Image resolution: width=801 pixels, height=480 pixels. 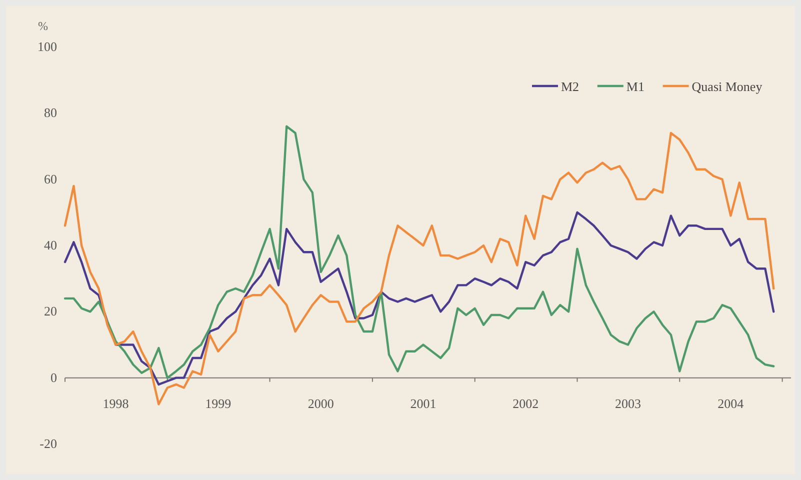 What do you see at coordinates (628, 403) in the screenshot?
I see `x-tick-label: 2003` at bounding box center [628, 403].